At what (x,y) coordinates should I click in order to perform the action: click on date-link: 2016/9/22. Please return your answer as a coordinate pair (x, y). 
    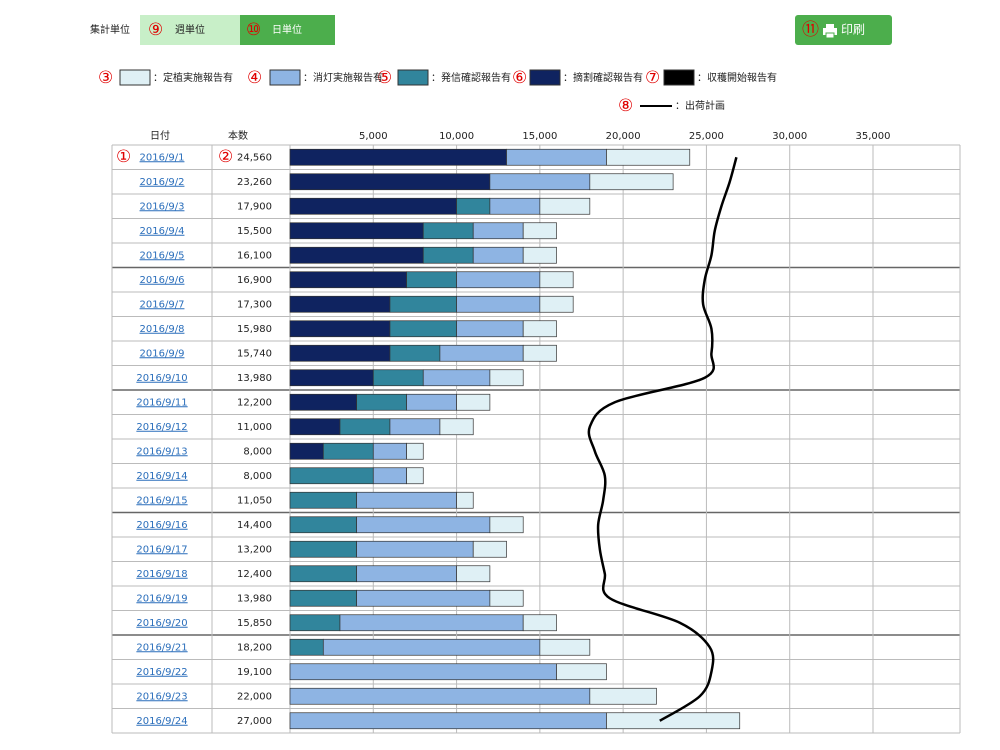
    Looking at the image, I should click on (161, 672).